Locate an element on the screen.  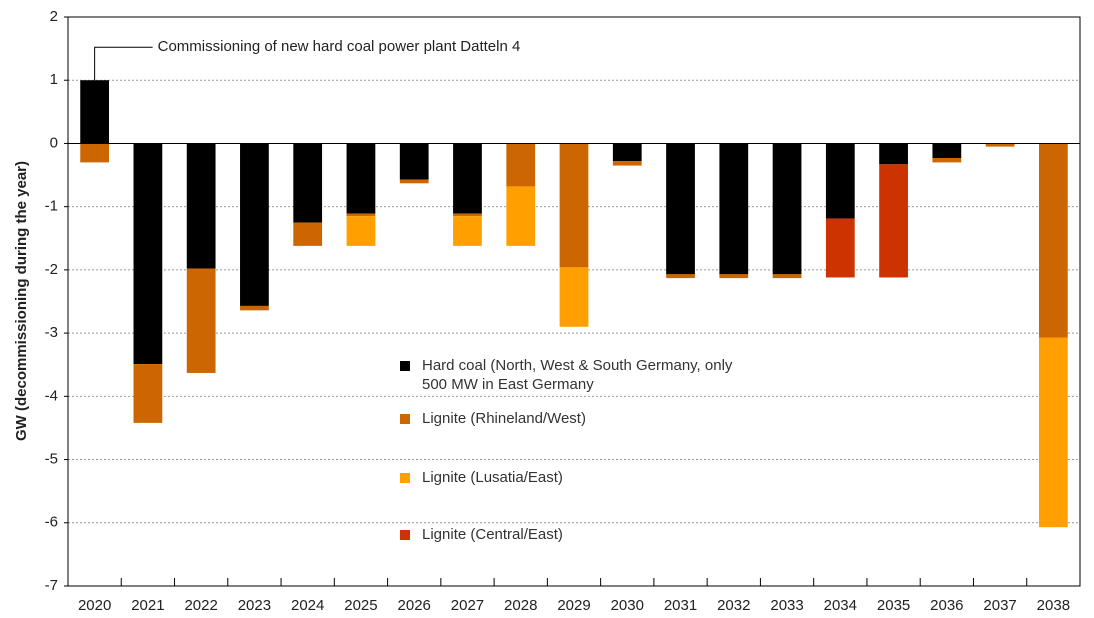
y-tick-label: -2 is located at coordinates (51, 269).